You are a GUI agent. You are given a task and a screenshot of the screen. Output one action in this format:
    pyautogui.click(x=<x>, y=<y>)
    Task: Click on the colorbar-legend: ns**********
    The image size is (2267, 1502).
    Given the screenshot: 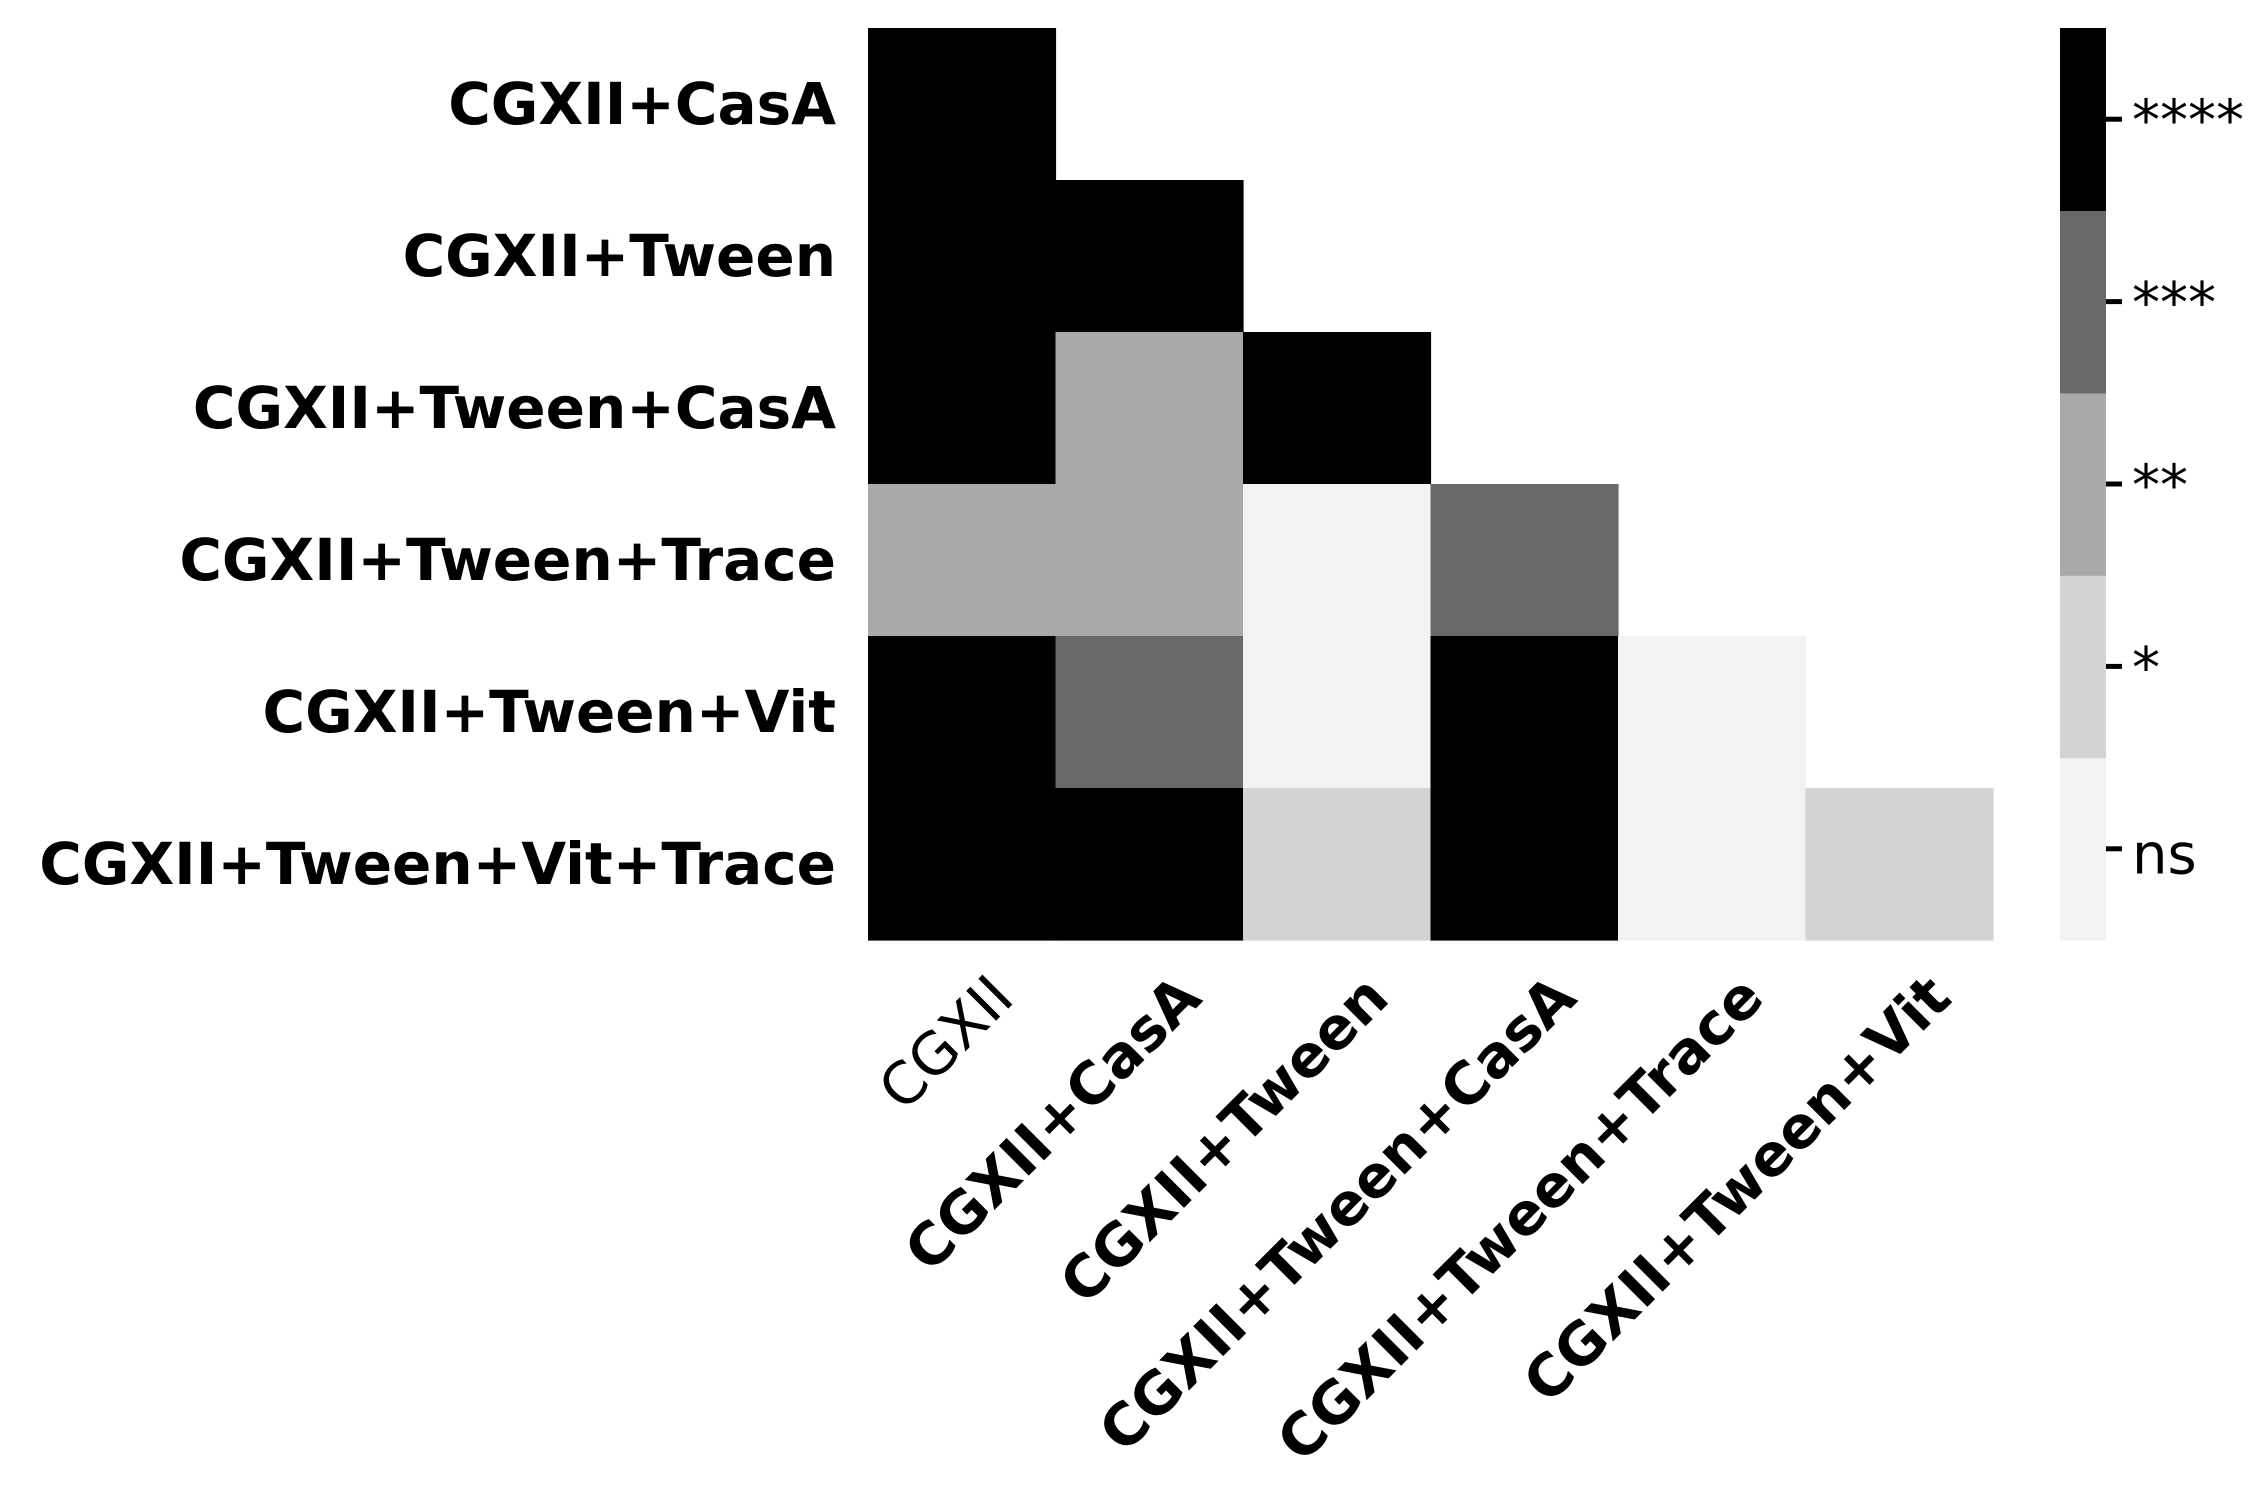 What is the action you would take?
    pyautogui.click(x=2152, y=484)
    